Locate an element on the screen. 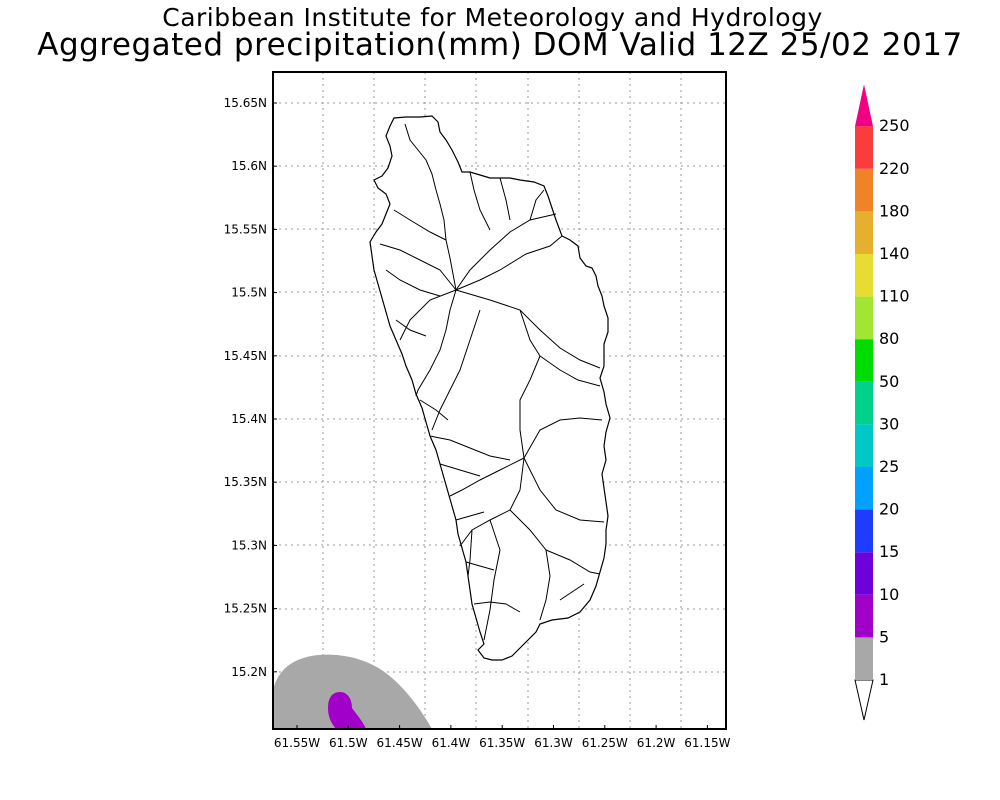 The image size is (1000, 800). latitude-tick-label: 15.3N is located at coordinates (249, 545).